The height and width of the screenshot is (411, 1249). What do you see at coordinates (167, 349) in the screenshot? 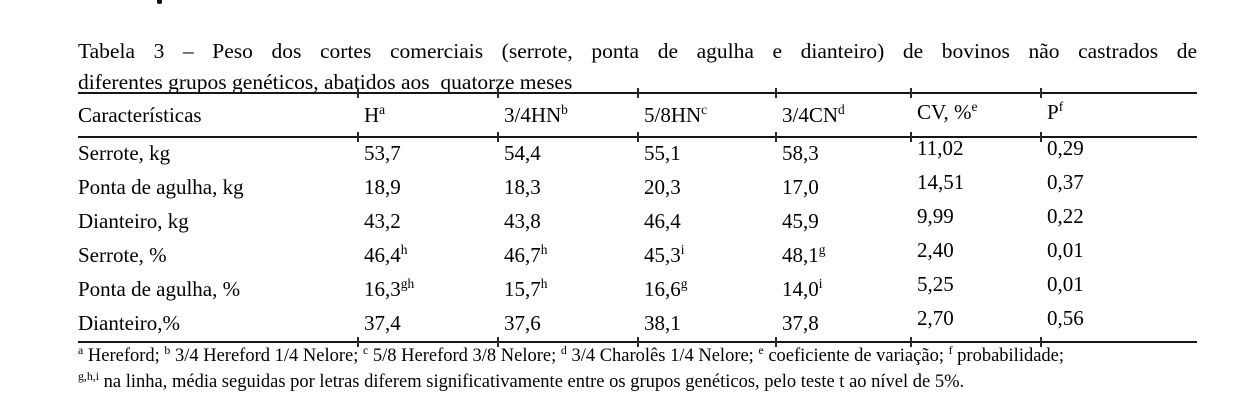
I see `footnote-marker: b` at bounding box center [167, 349].